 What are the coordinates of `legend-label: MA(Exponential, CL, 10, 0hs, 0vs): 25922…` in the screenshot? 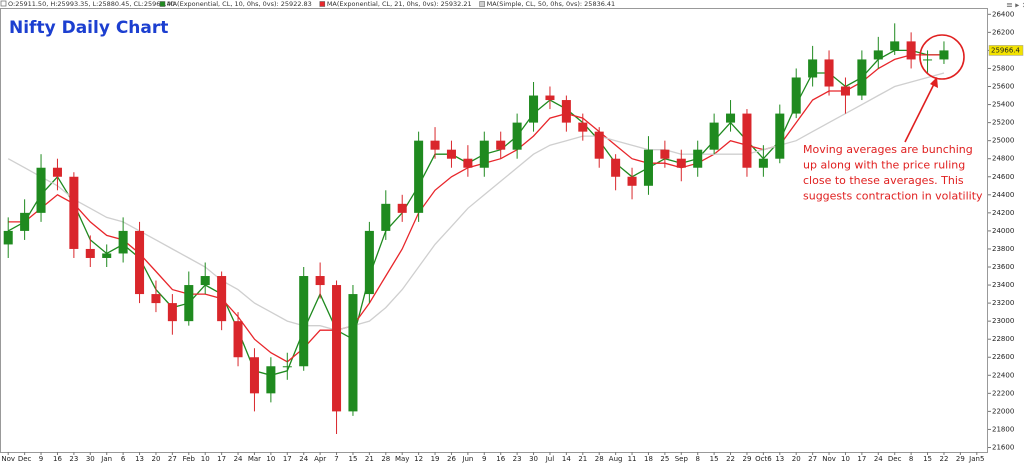 It's located at (239, 4).